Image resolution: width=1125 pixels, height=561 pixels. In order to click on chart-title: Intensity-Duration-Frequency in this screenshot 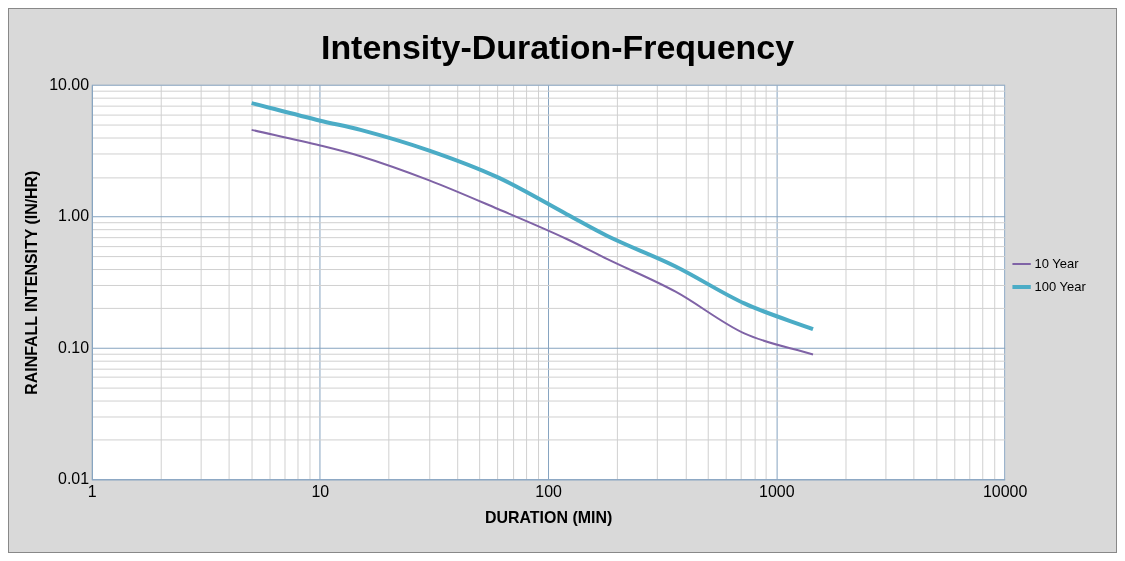, I will do `click(557, 46)`.